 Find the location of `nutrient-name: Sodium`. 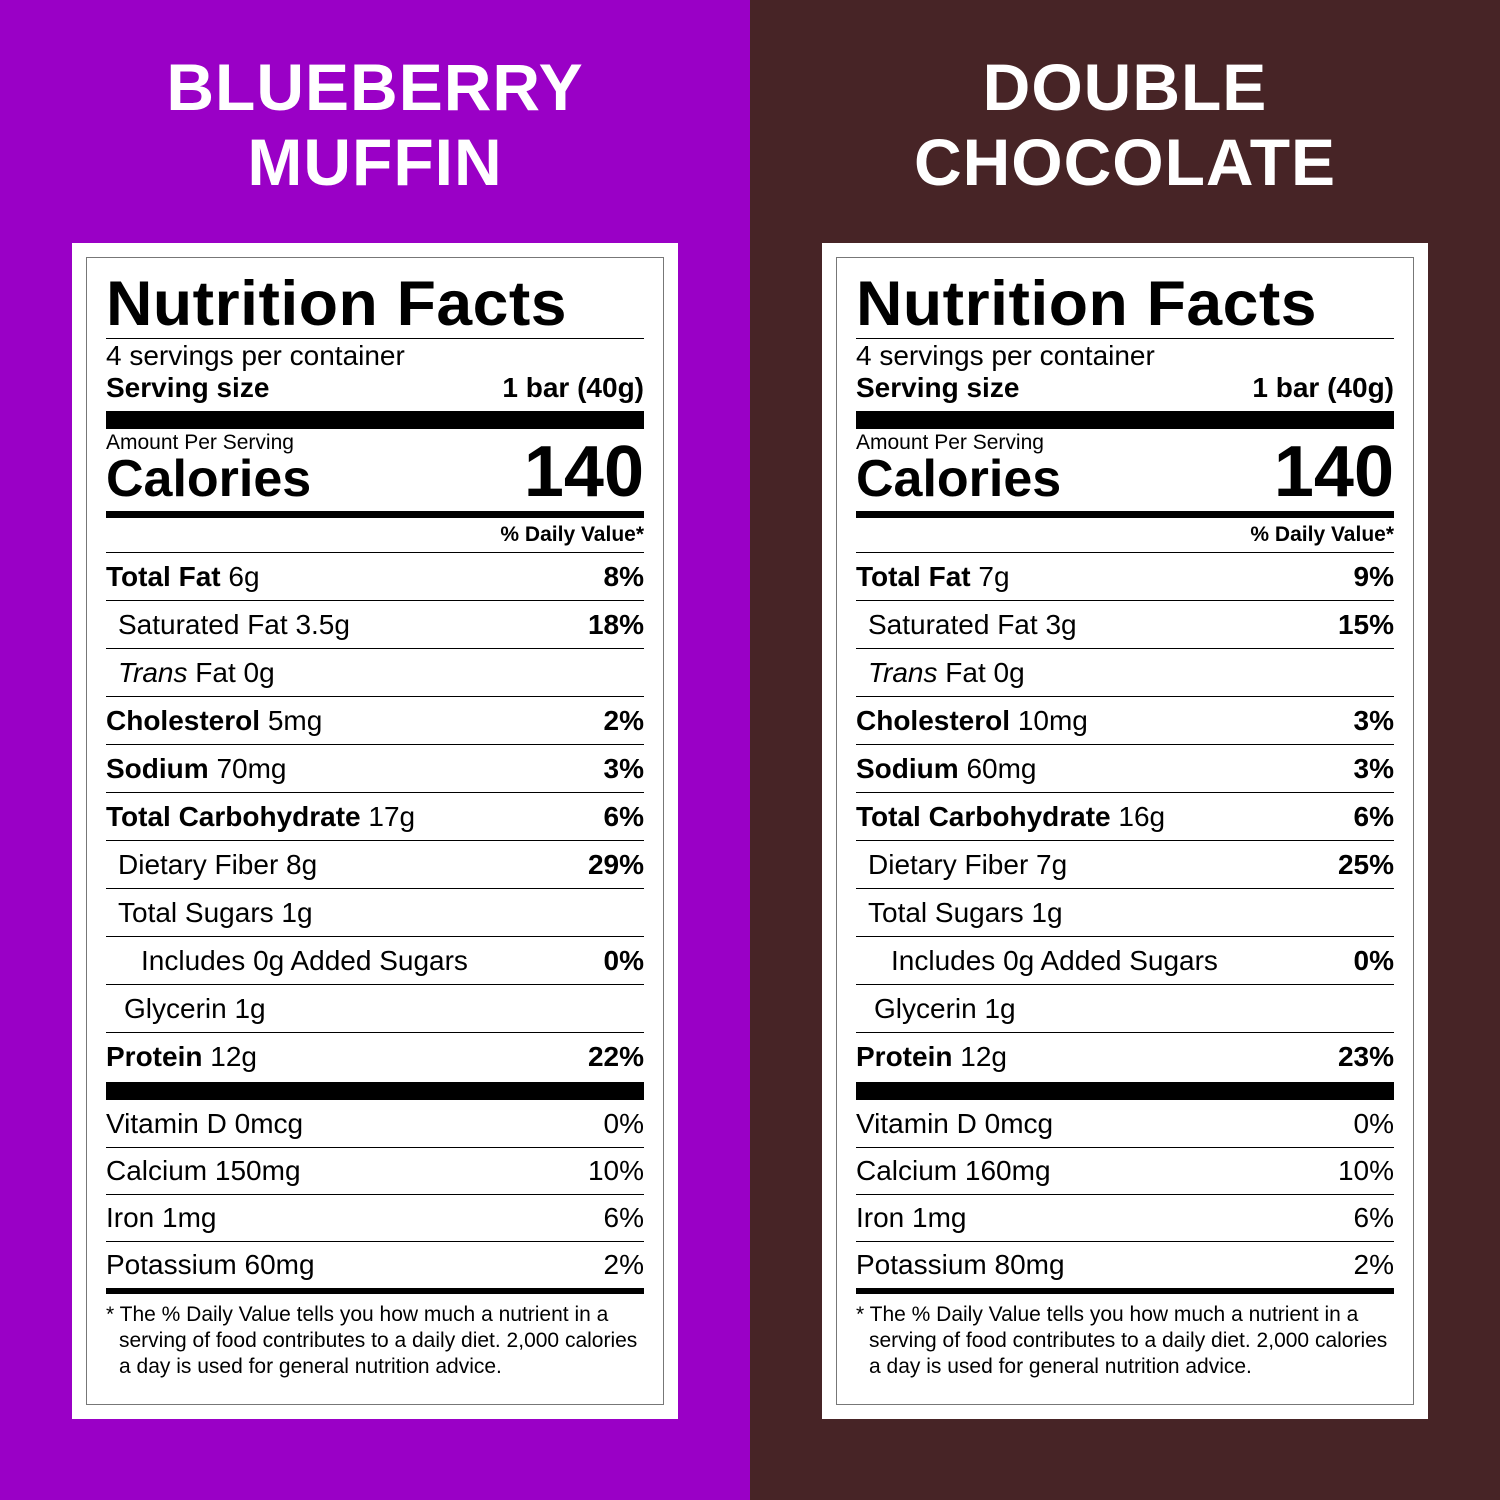

nutrient-name: Sodium is located at coordinates (157, 768).